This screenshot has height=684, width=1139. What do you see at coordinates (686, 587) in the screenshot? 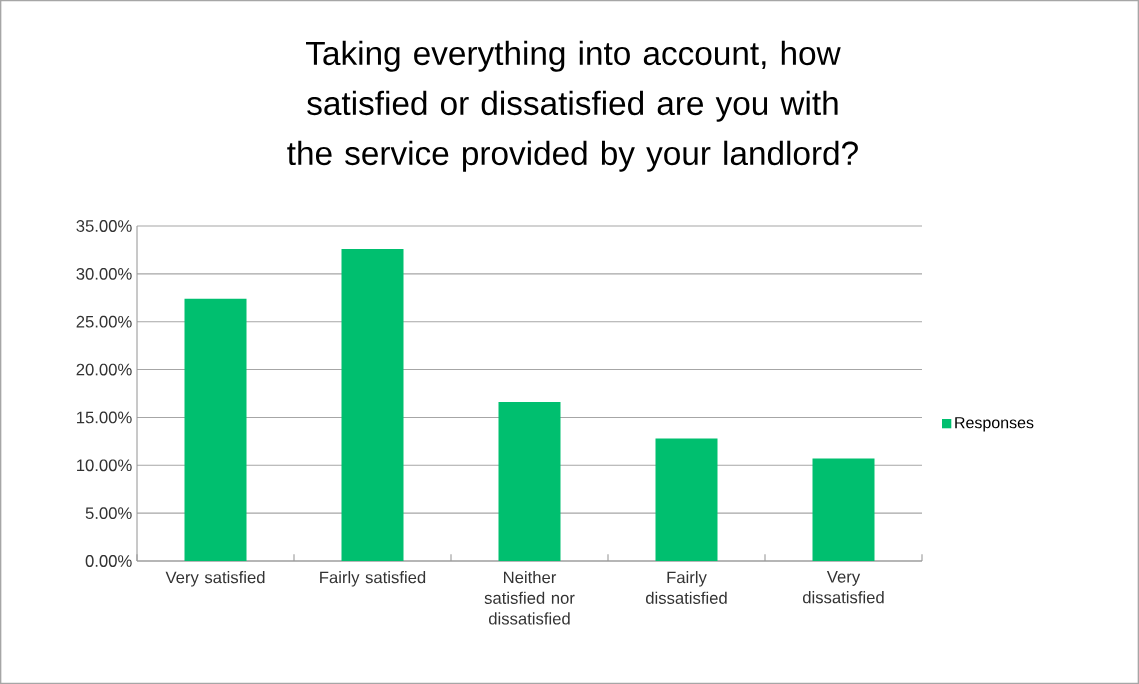
I see `x-tick-label: Fairly dissatisfied` at bounding box center [686, 587].